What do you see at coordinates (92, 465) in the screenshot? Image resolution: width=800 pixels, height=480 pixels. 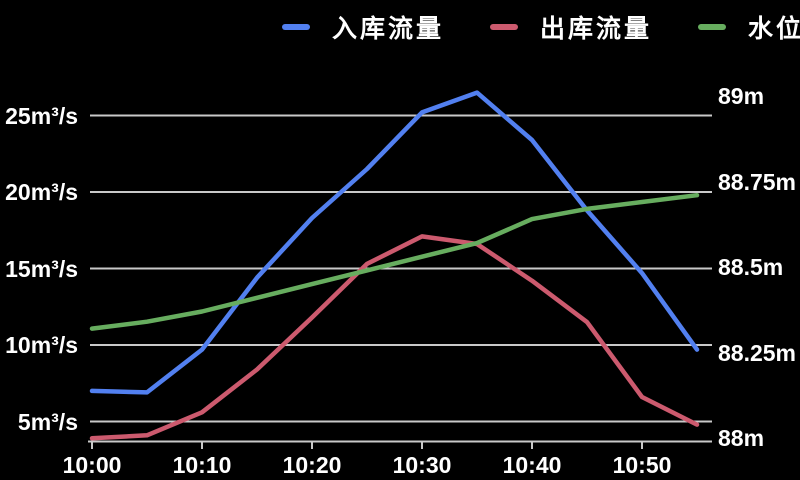 I see `x-tick-label: 10:00` at bounding box center [92, 465].